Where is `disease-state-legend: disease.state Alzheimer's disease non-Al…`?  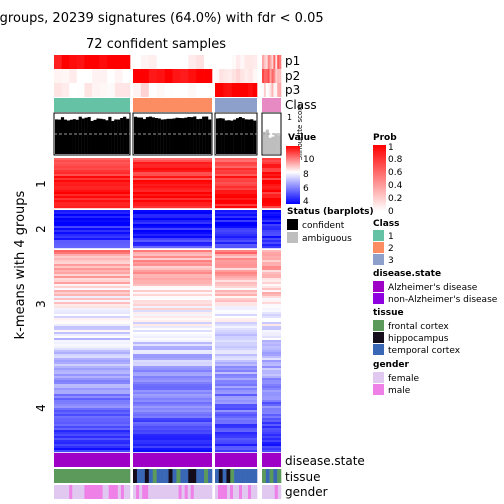 disease-state-legend: disease.state Alzheimer's disease non-Al… is located at coordinates (435, 287).